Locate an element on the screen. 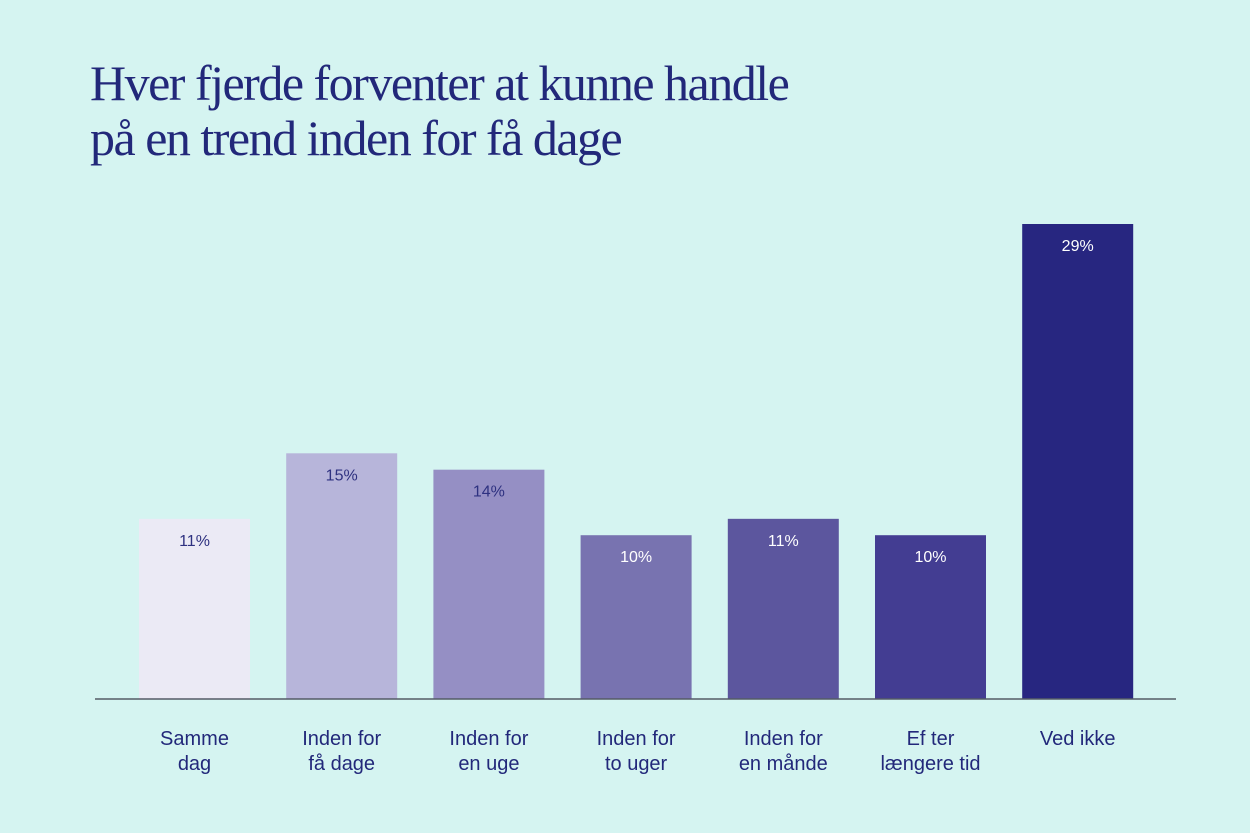  category-label-5: Ef ter længere tid is located at coordinates (930, 751).